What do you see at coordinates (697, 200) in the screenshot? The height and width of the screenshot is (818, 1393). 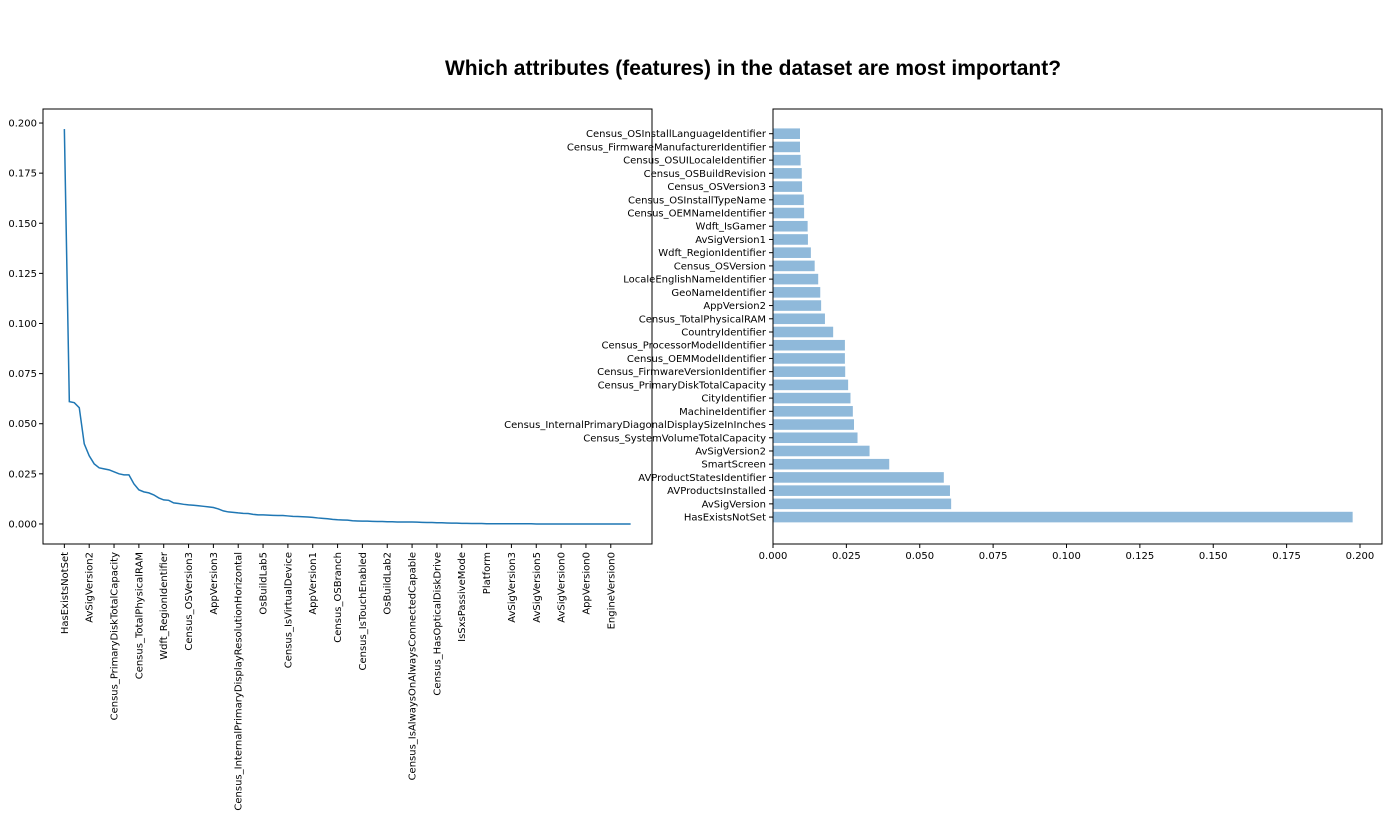 I see `y-tick-label: Census_OSInstallTypeName` at bounding box center [697, 200].